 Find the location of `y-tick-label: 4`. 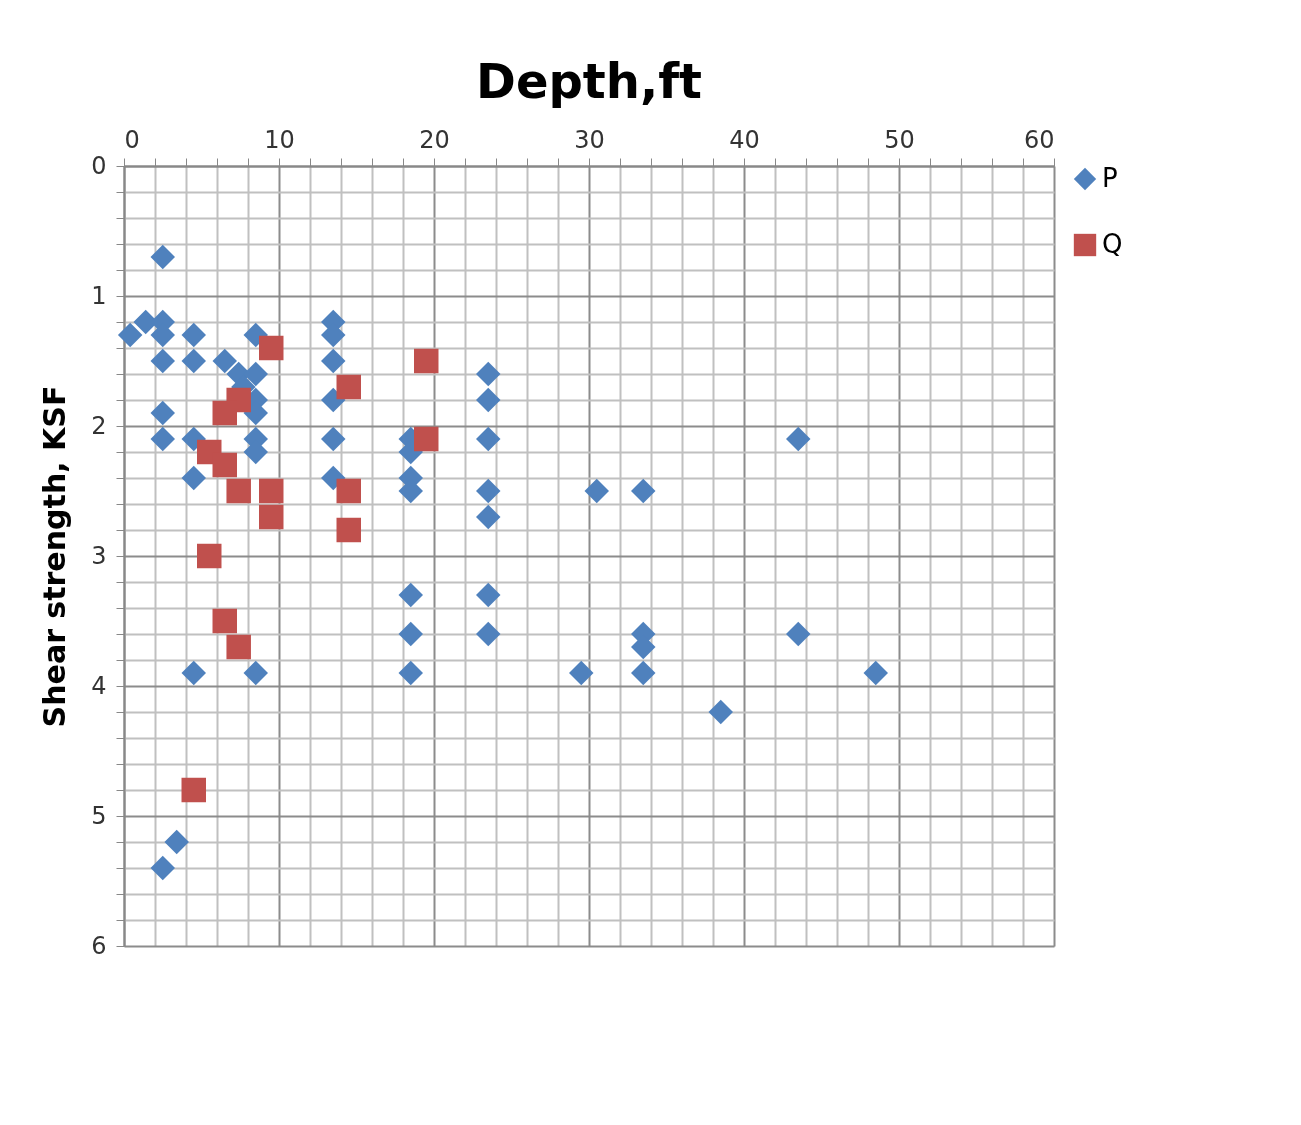

y-tick-label: 4 is located at coordinates (99, 685).